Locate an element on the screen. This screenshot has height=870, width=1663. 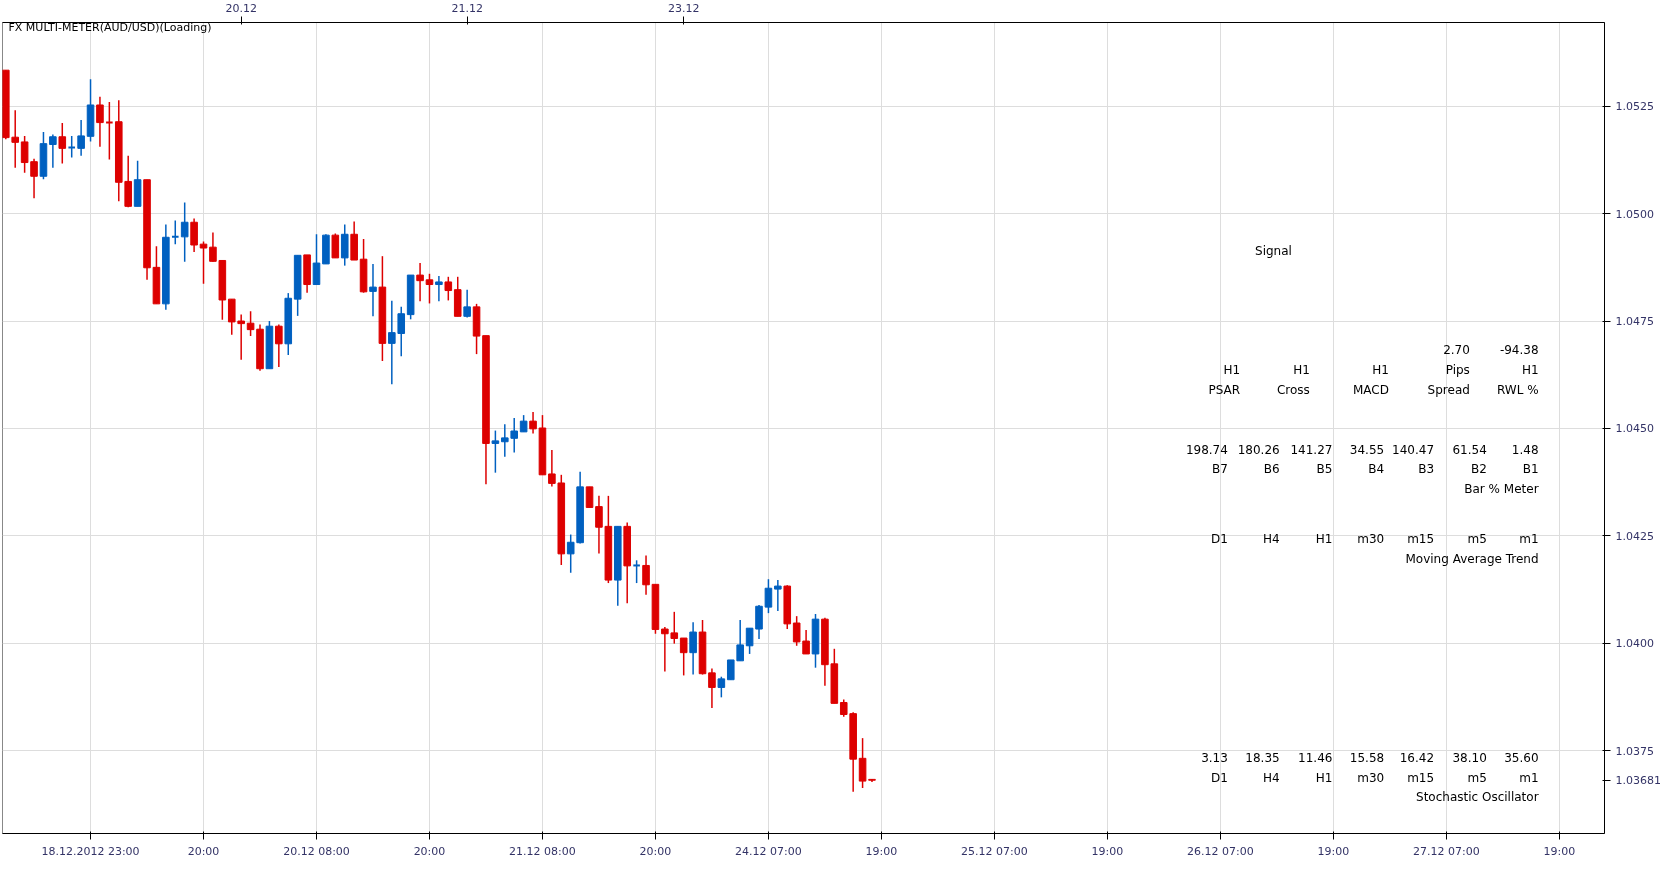
x-tick-label: 27.12 07:00 is located at coordinates (1446, 851).